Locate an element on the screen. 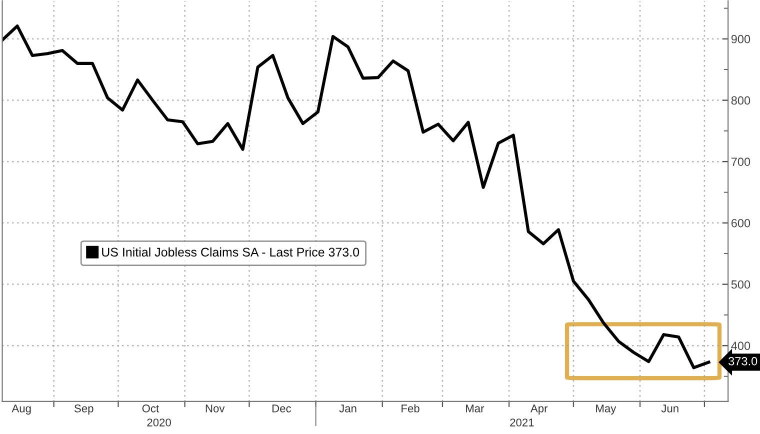 This screenshot has width=760, height=434. legend-label: US Initial Jobless Claims SA - Last Price 373.0 is located at coordinates (231, 252).